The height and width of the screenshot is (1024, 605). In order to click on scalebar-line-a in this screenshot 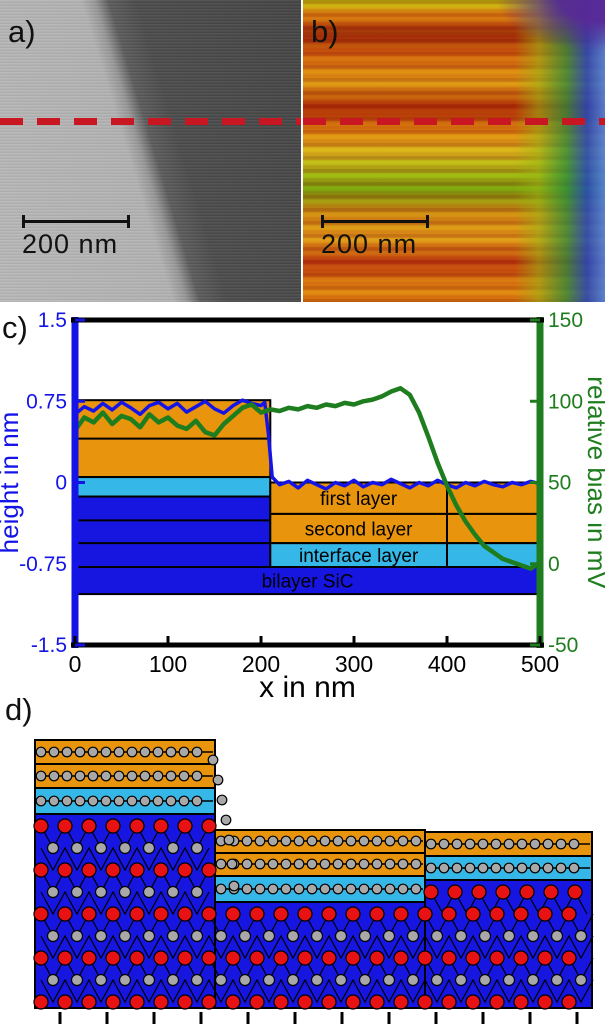, I will do `click(76, 221)`.